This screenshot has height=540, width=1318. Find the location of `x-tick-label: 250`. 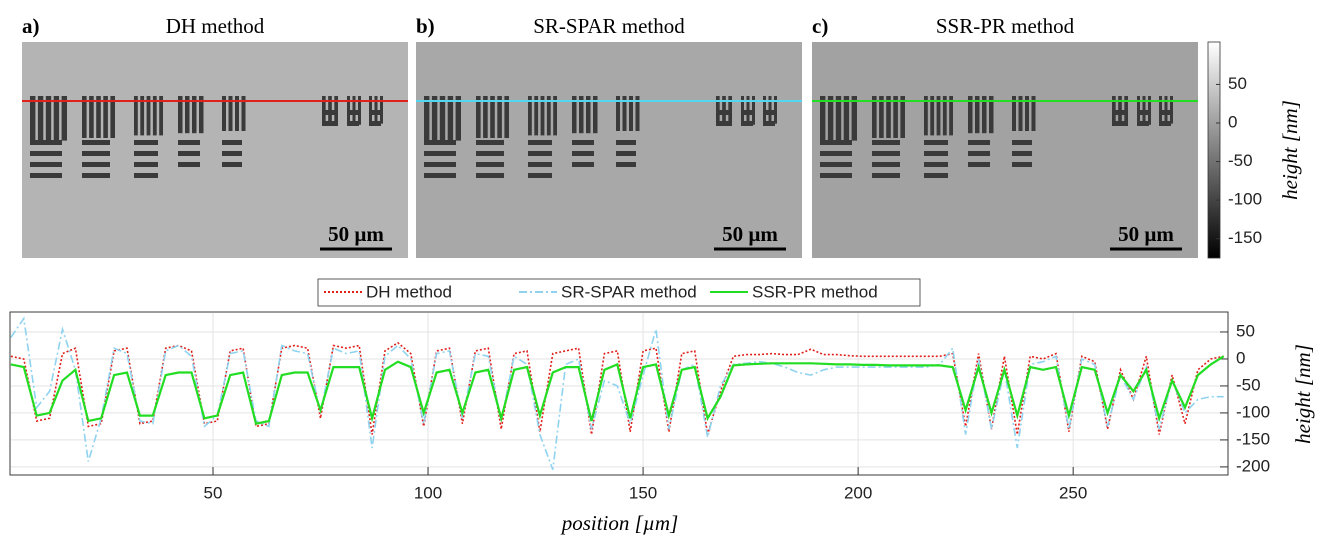

x-tick-label: 250 is located at coordinates (1073, 492).